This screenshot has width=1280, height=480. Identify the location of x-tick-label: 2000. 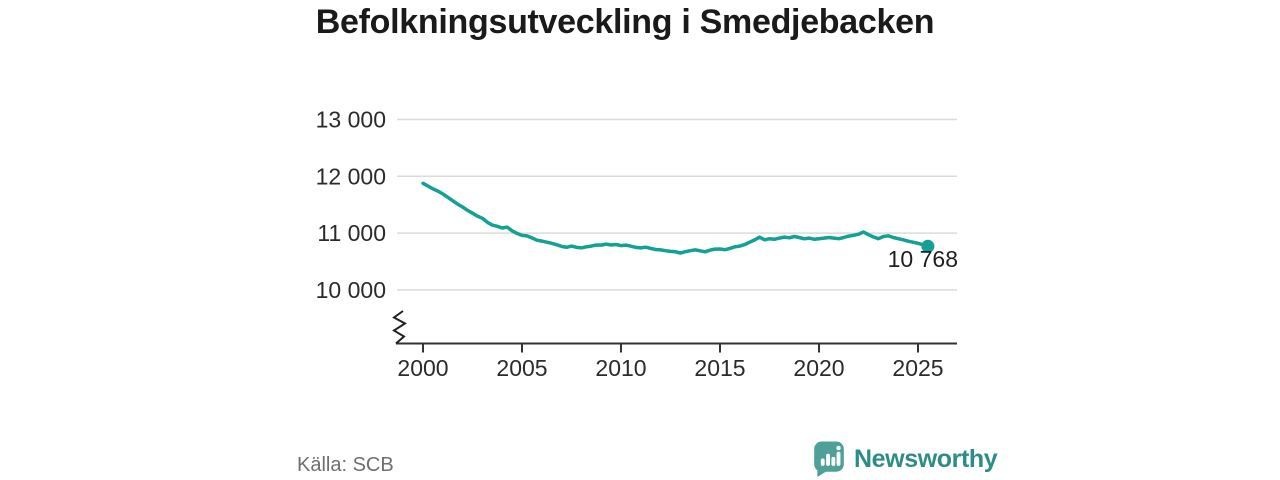
(422, 368).